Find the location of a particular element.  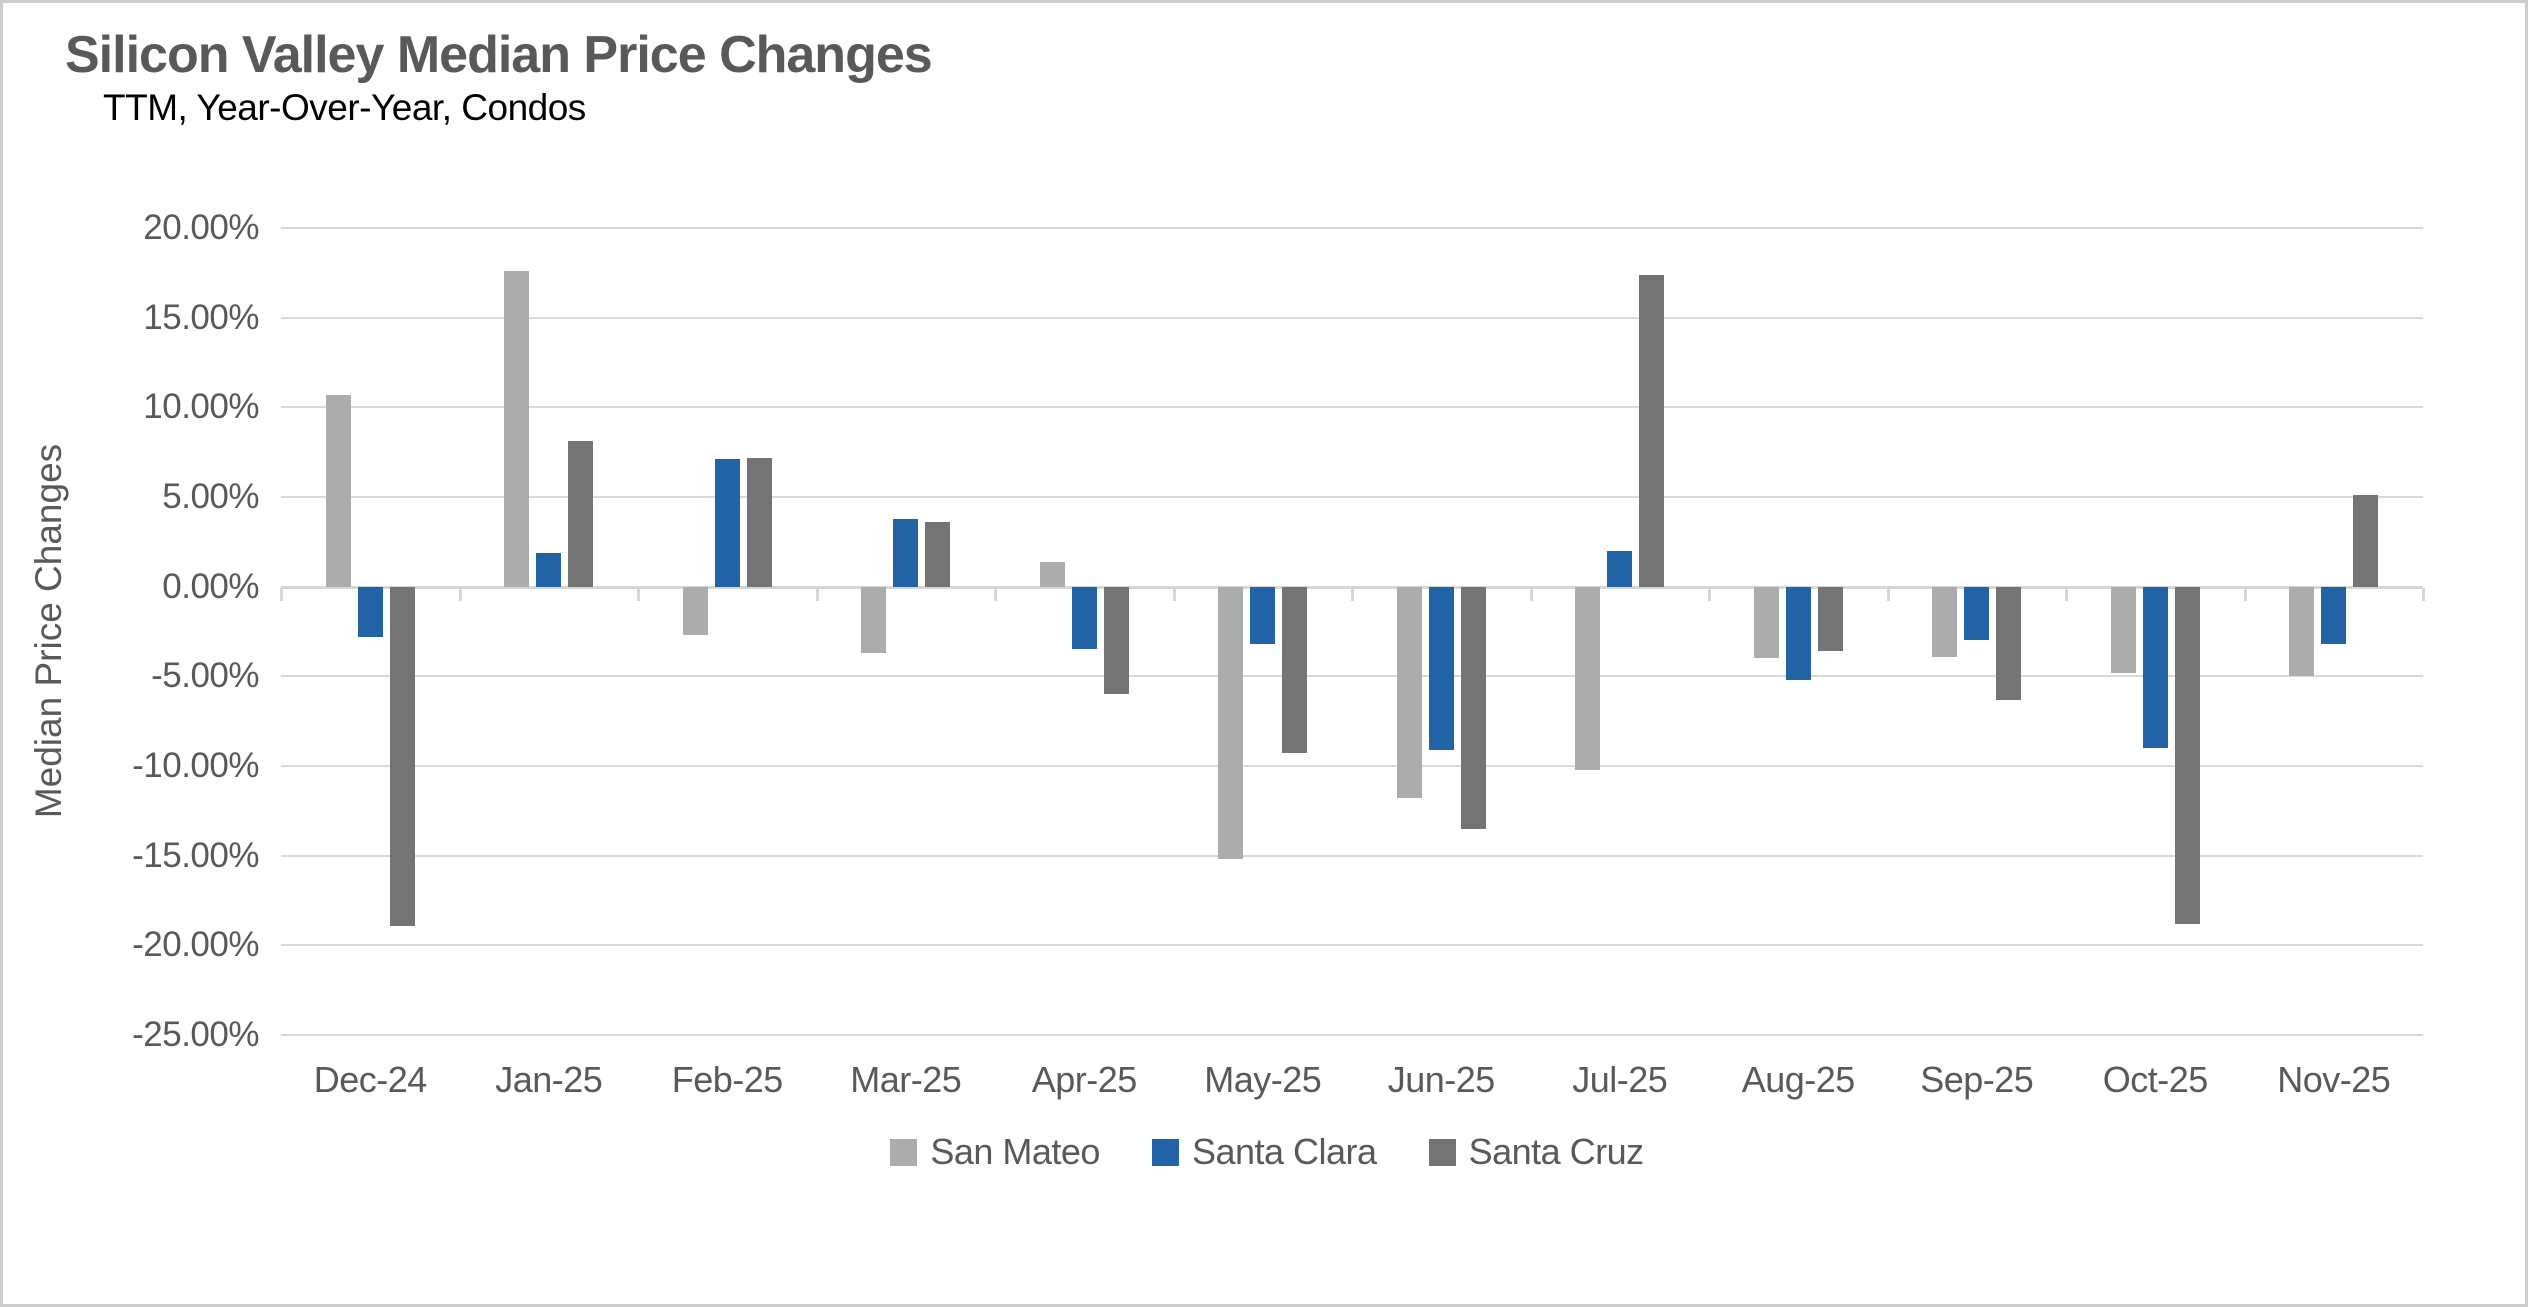

y-tick-label: 10.00% is located at coordinates (201, 407).